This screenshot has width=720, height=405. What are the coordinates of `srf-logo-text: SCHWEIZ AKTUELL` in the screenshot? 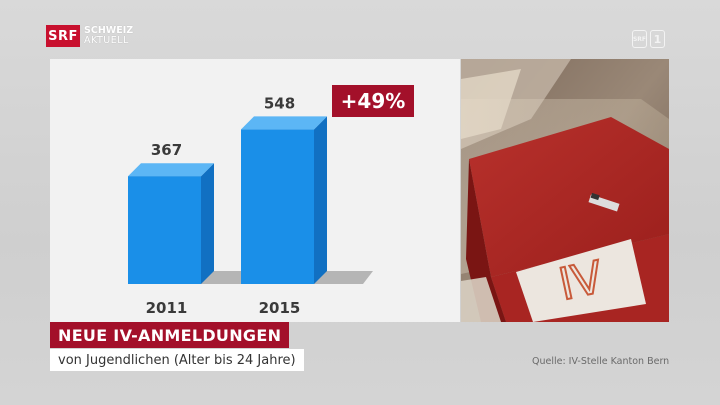 It's located at (108, 36).